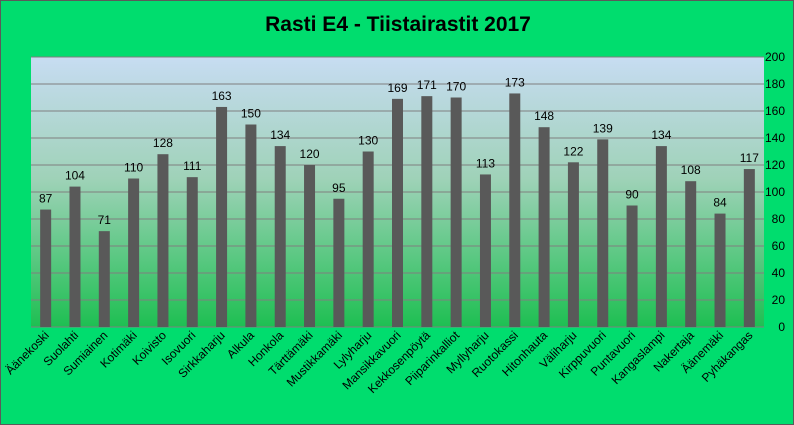 This screenshot has height=425, width=794. What do you see at coordinates (779, 273) in the screenshot?
I see `y-tick-label: 40` at bounding box center [779, 273].